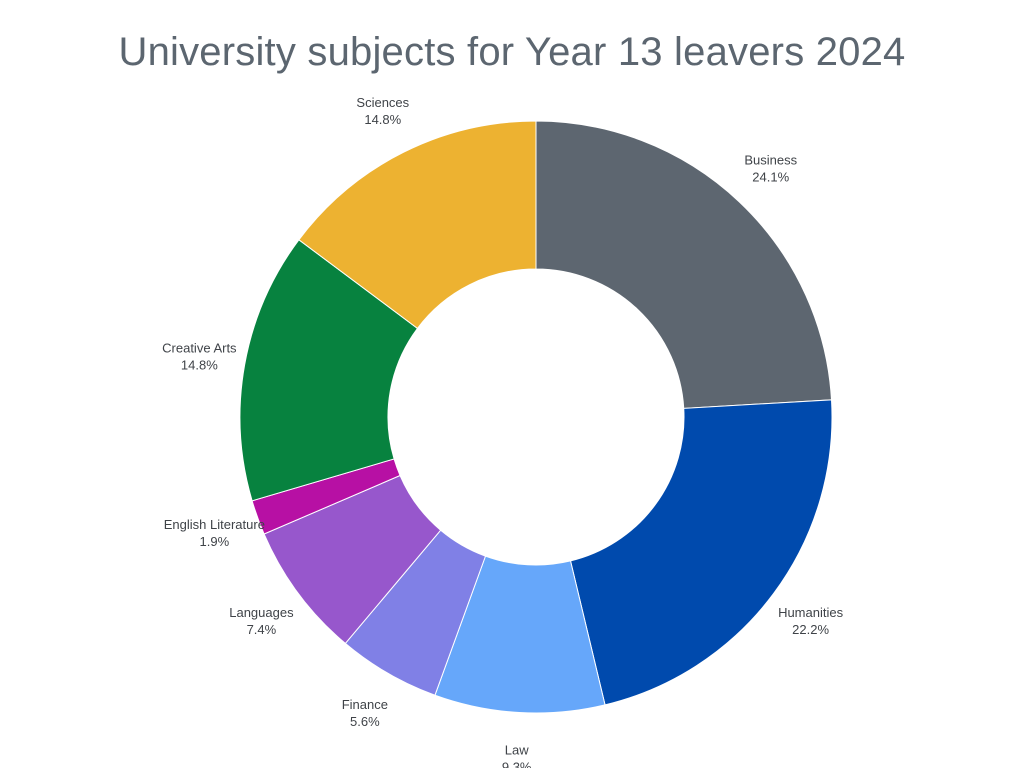 This screenshot has width=1024, height=768. I want to click on slice-business, so click(684, 264).